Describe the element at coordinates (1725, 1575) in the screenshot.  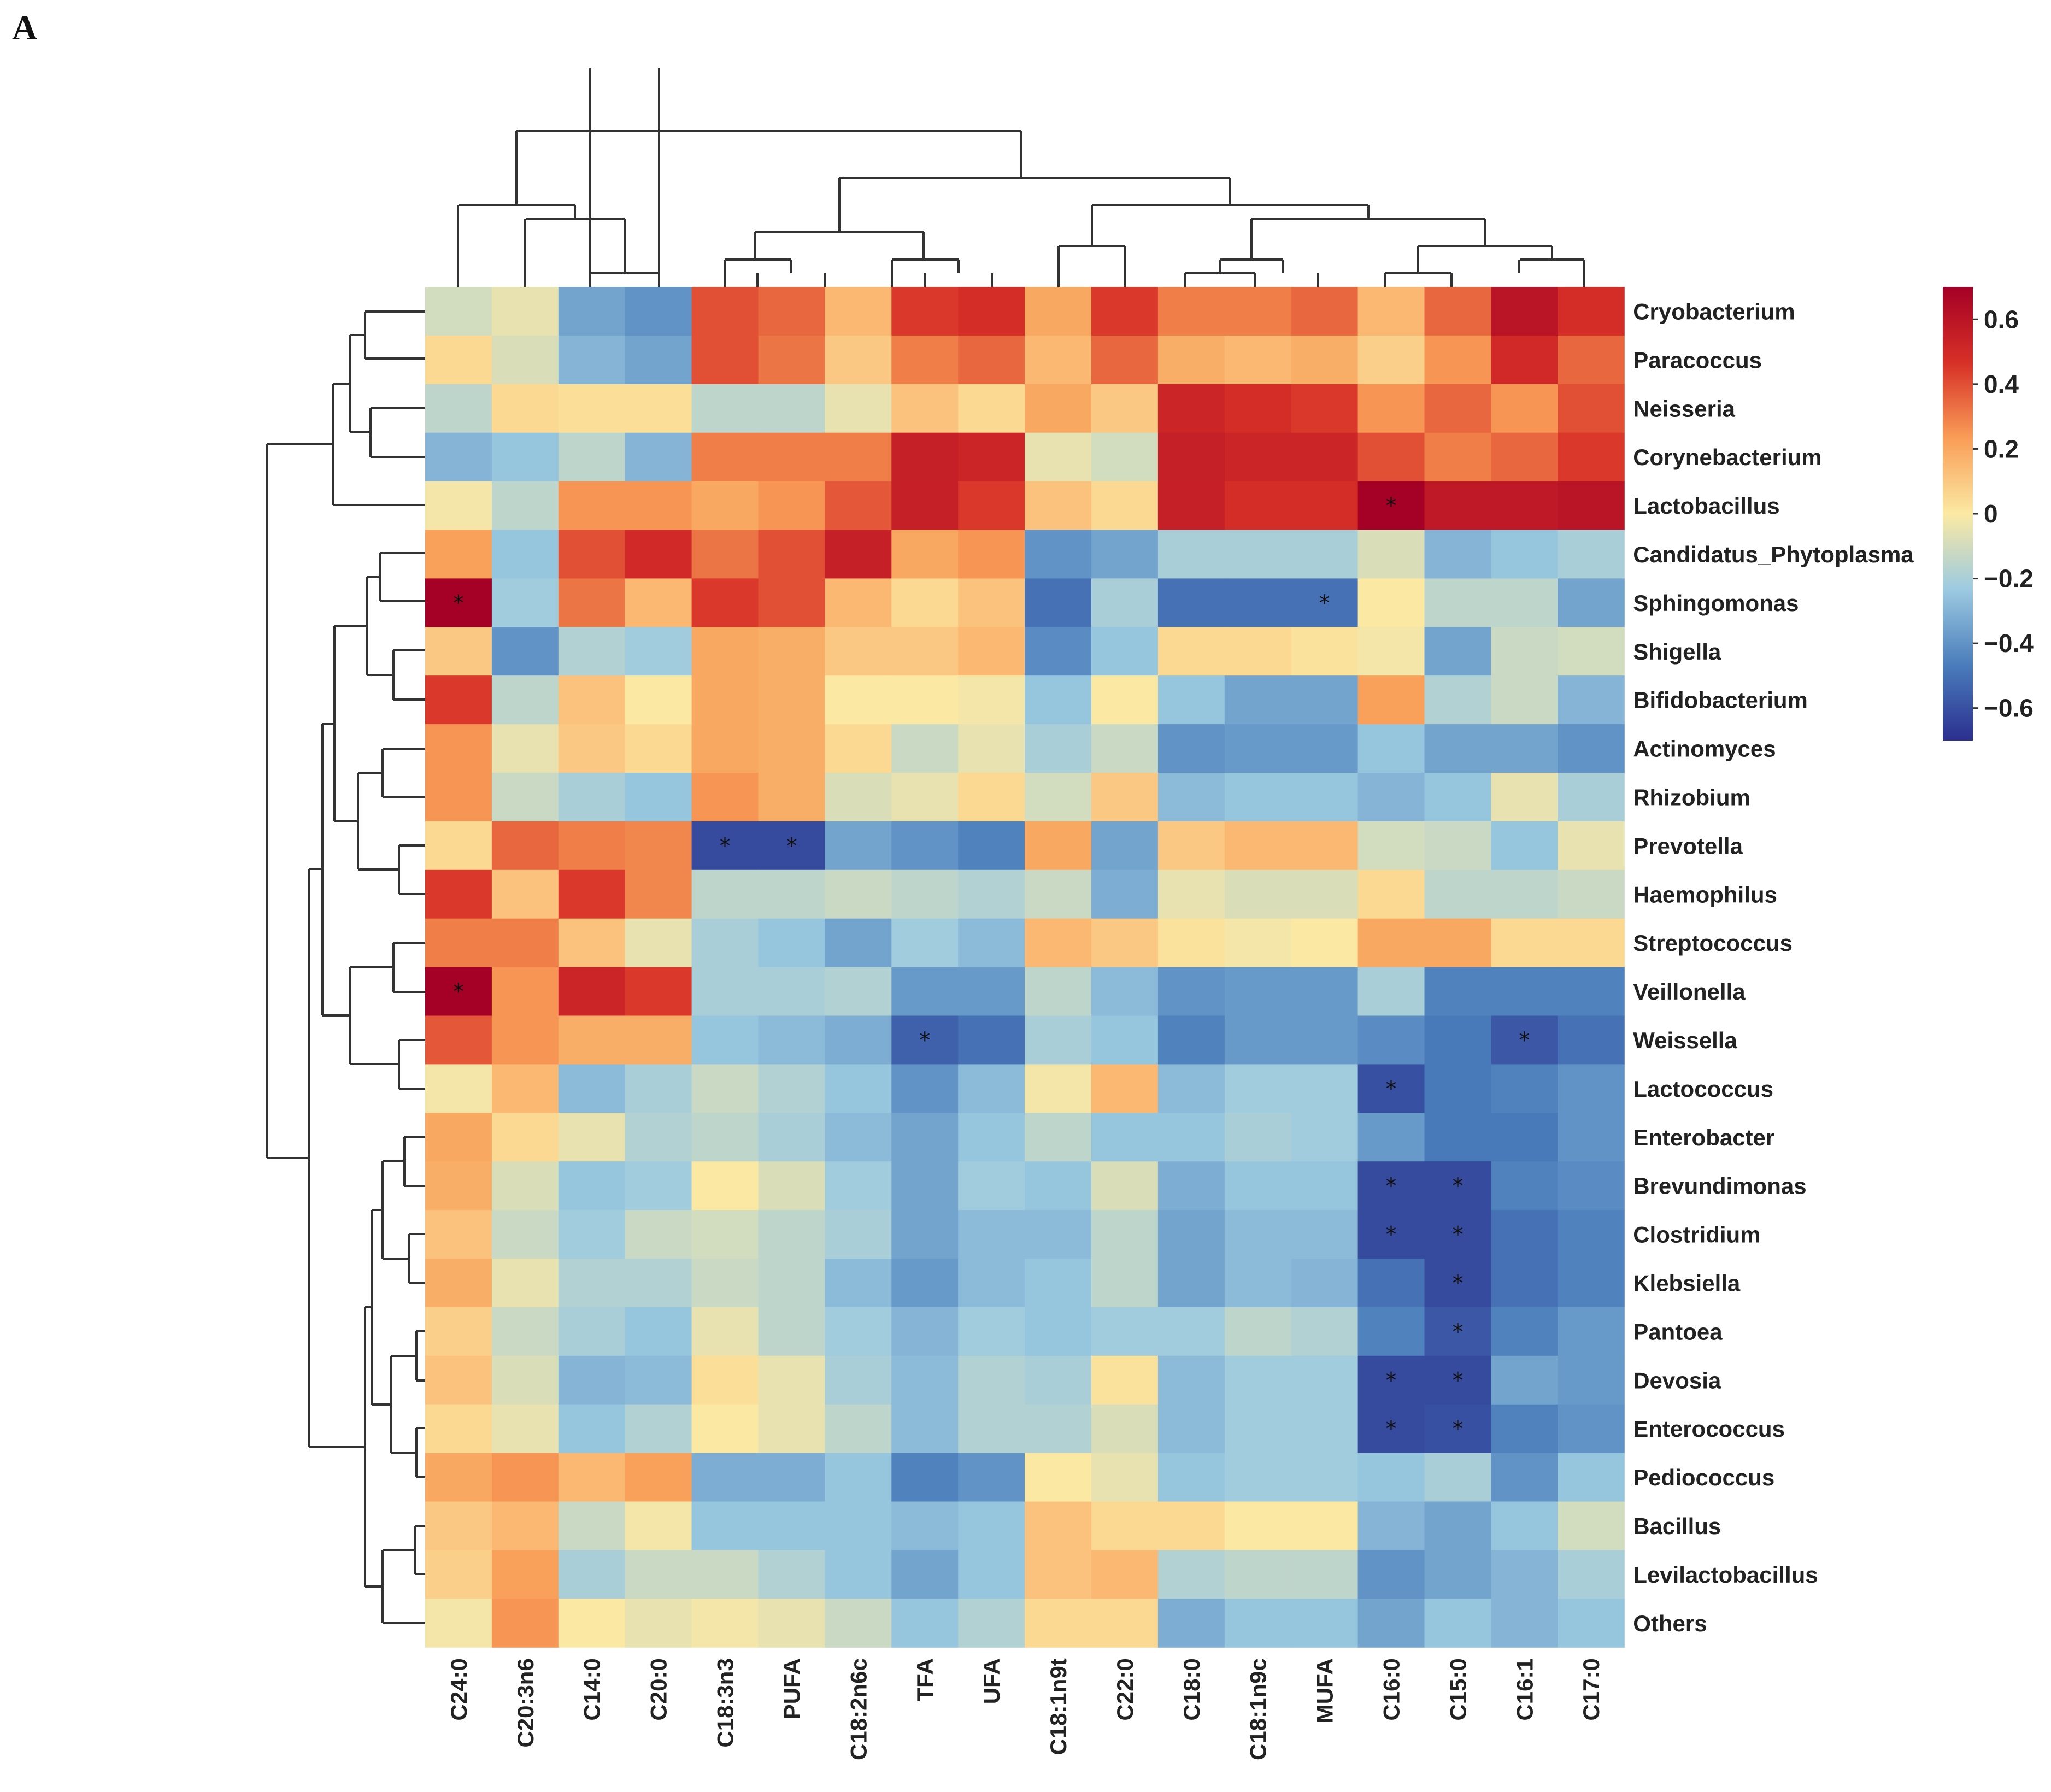
I see `row-label: Levilactobacillus` at that location.